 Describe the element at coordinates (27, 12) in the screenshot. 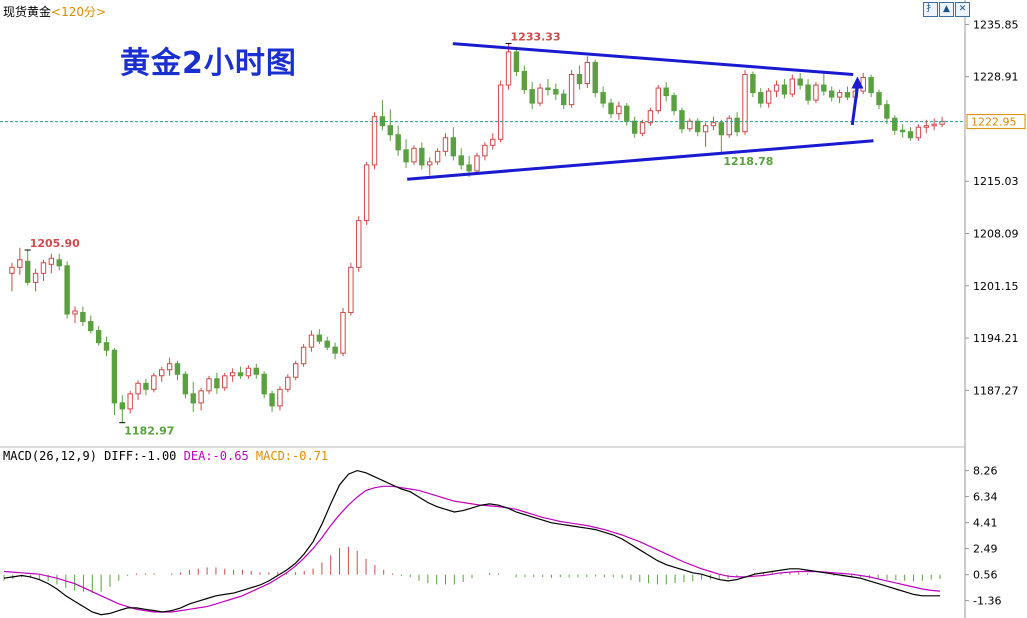

I see `instrument-name: 现货黄金` at that location.